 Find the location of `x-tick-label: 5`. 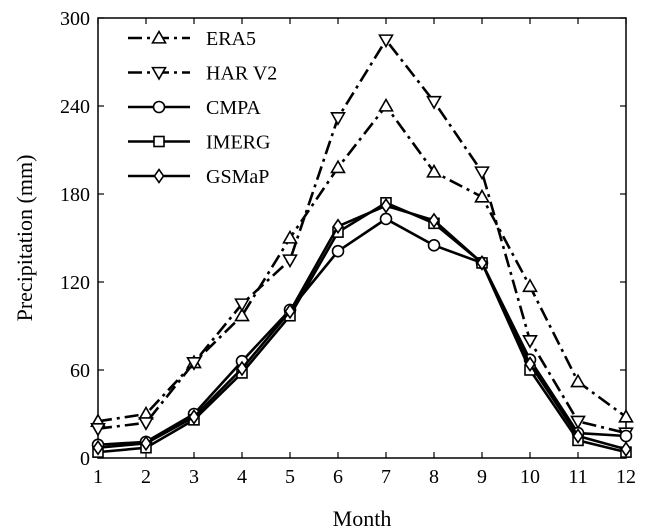

x-tick-label: 5 is located at coordinates (290, 477).